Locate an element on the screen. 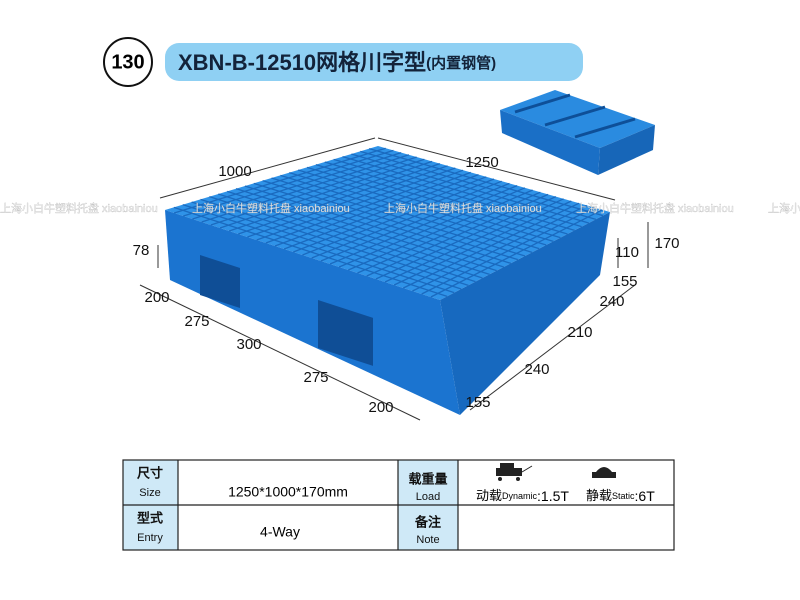 Image resolution: width=800 pixels, height=600 pixels. load-static: 静载Static:6T is located at coordinates (620, 496).